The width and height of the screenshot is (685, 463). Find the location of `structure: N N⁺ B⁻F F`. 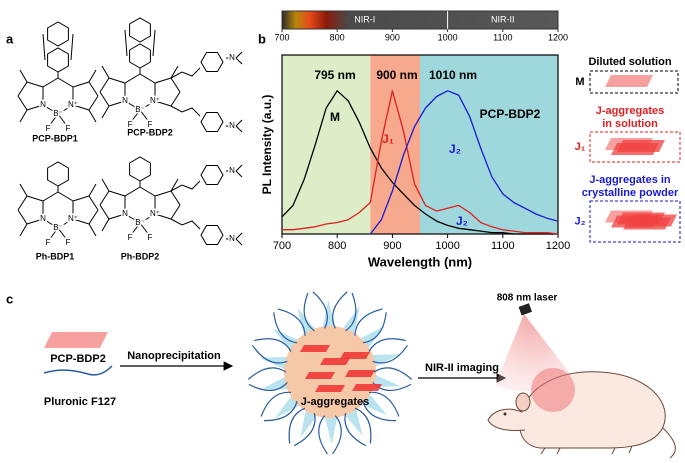

structure: N N⁺ B⁻F F is located at coordinates (58, 205).